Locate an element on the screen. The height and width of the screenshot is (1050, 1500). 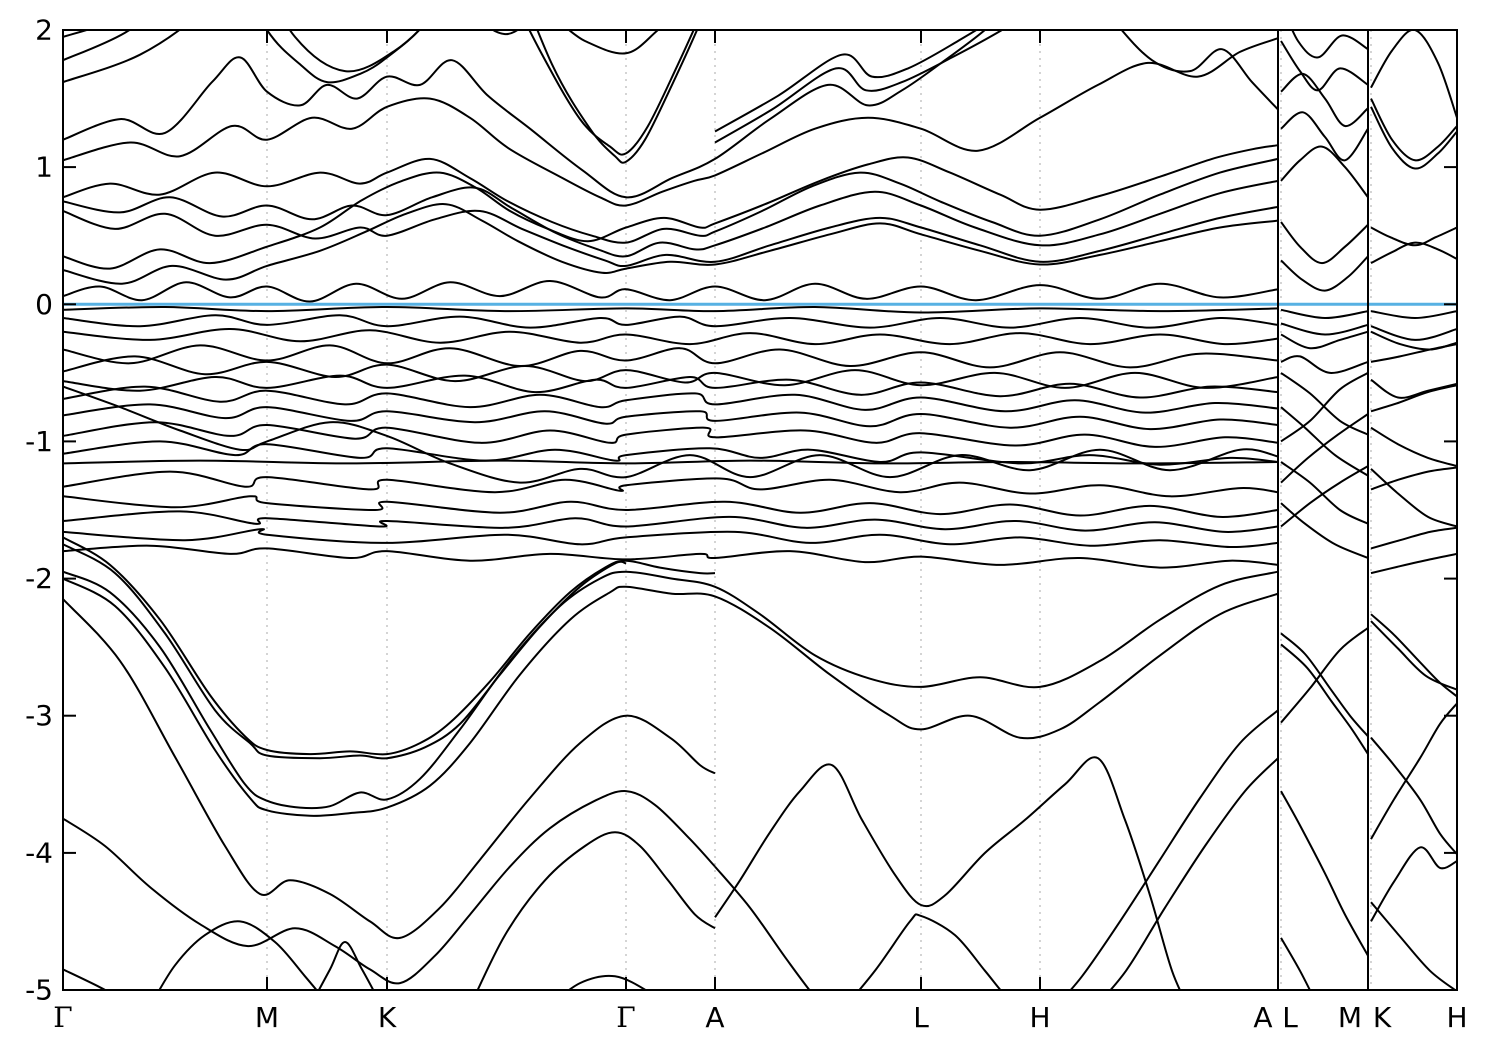
y-axis-label: -4 is located at coordinates (39, 852).